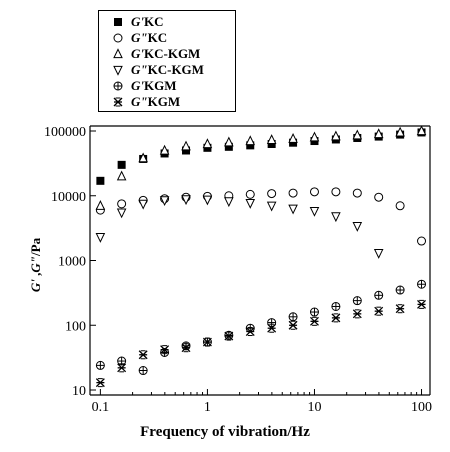  Describe the element at coordinates (68, 197) in the screenshot. I see `y-tick-label: 10000` at that location.